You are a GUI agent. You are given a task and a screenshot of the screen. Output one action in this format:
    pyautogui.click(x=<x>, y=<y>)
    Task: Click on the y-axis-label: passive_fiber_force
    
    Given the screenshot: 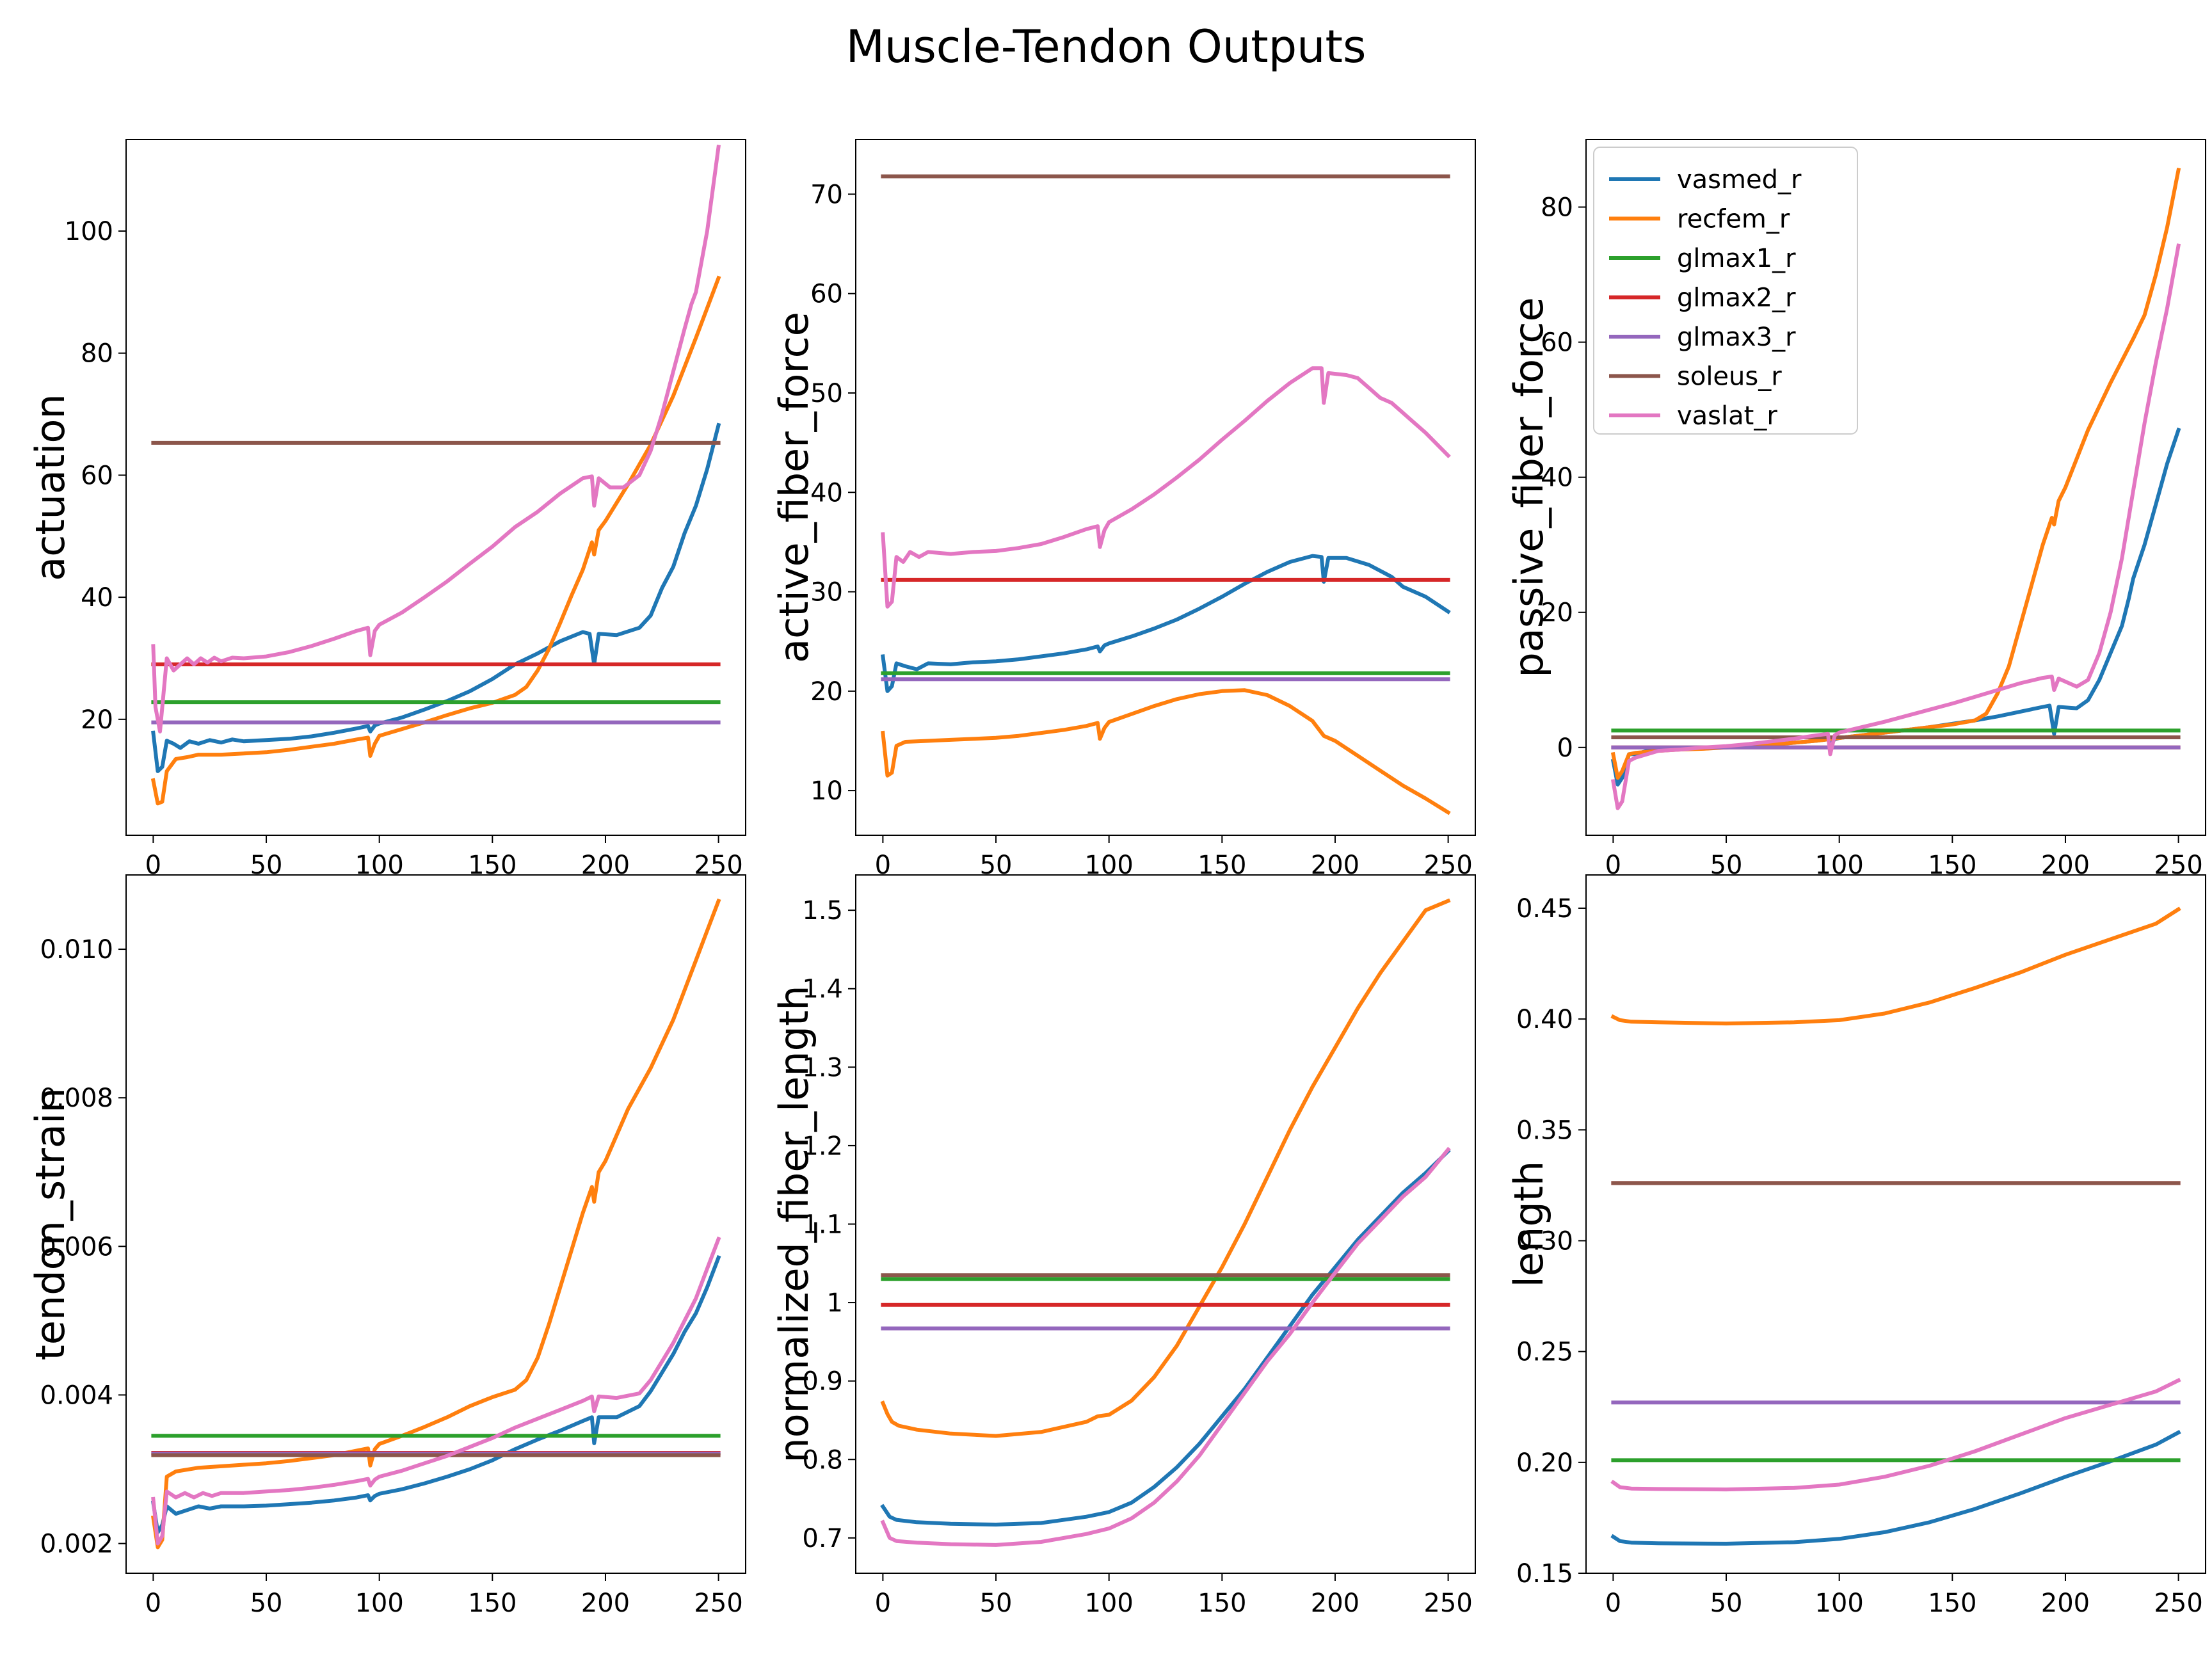 What is the action you would take?
    pyautogui.click(x=1528, y=487)
    